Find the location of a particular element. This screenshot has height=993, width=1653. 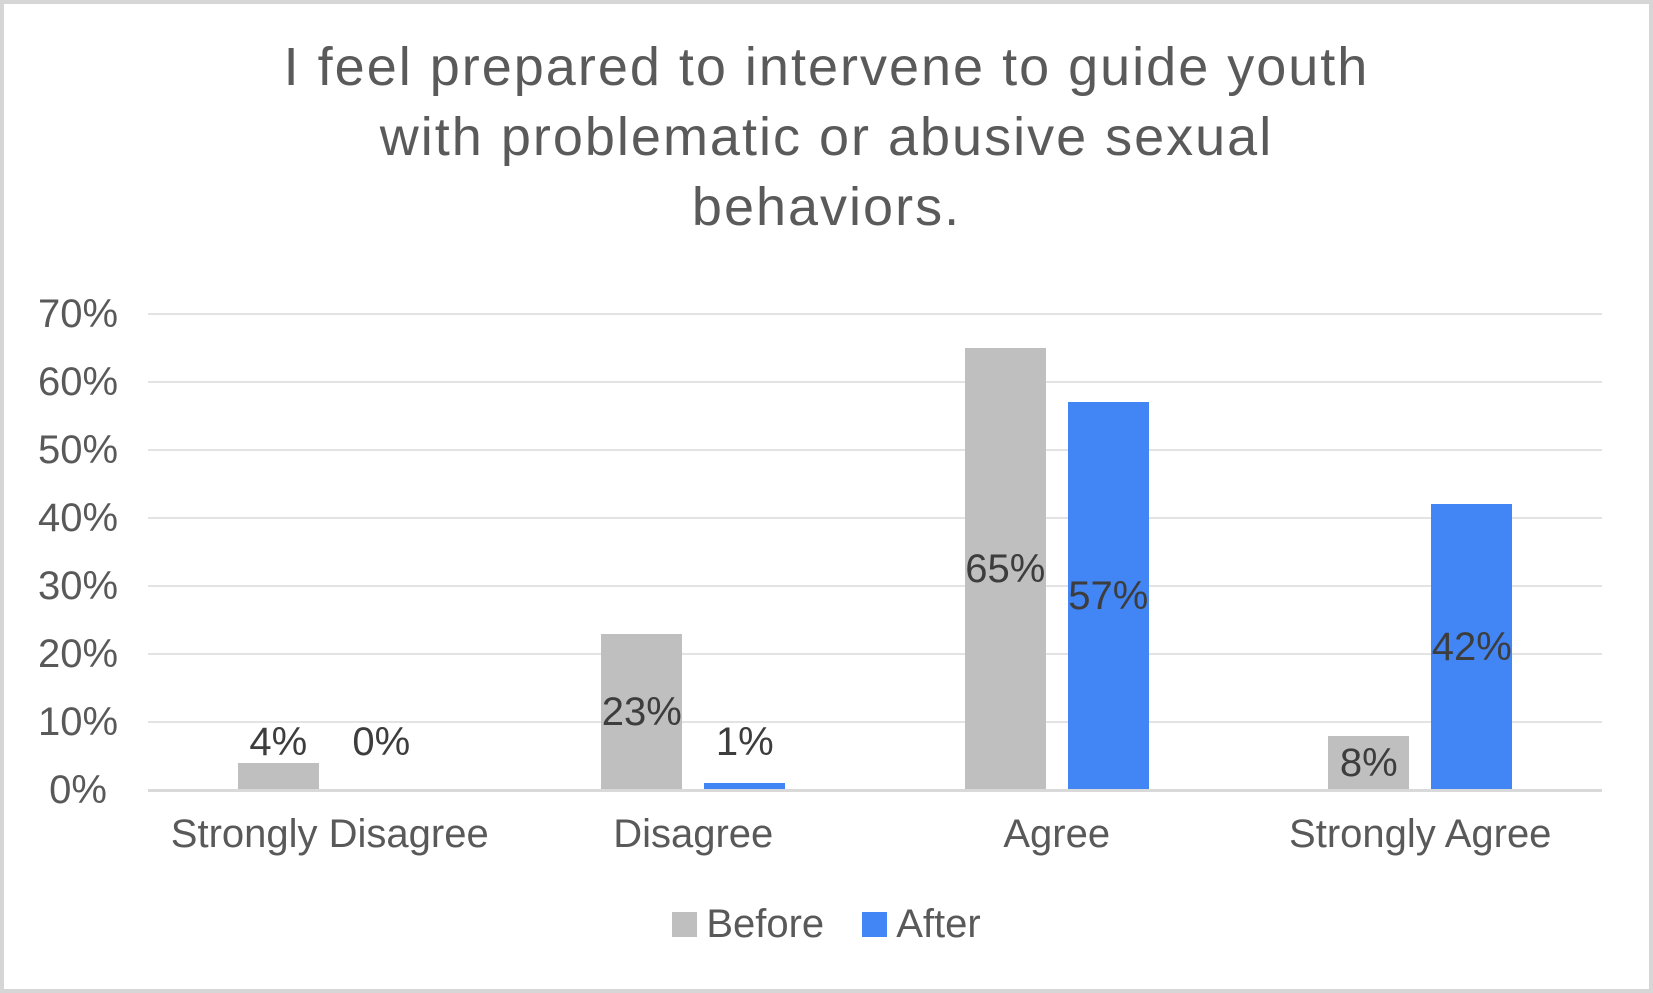

chart-title-line: with problematic or abusive sexual is located at coordinates (826, 137).